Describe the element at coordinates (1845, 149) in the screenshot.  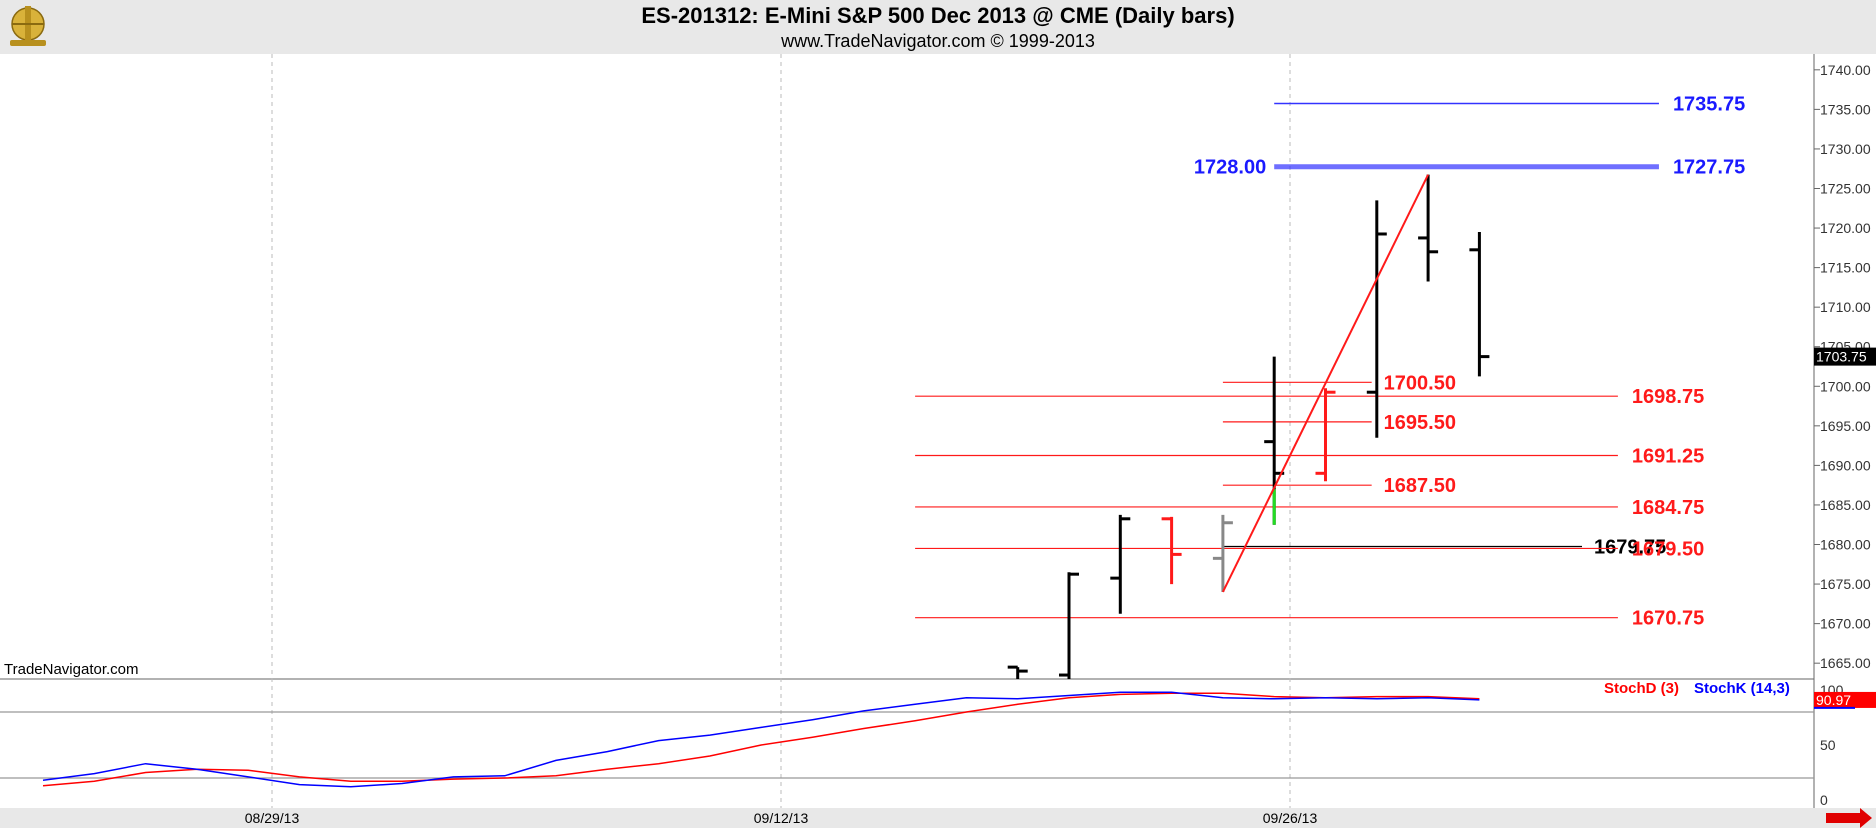
I see `price-tick-label: 1730.00` at that location.